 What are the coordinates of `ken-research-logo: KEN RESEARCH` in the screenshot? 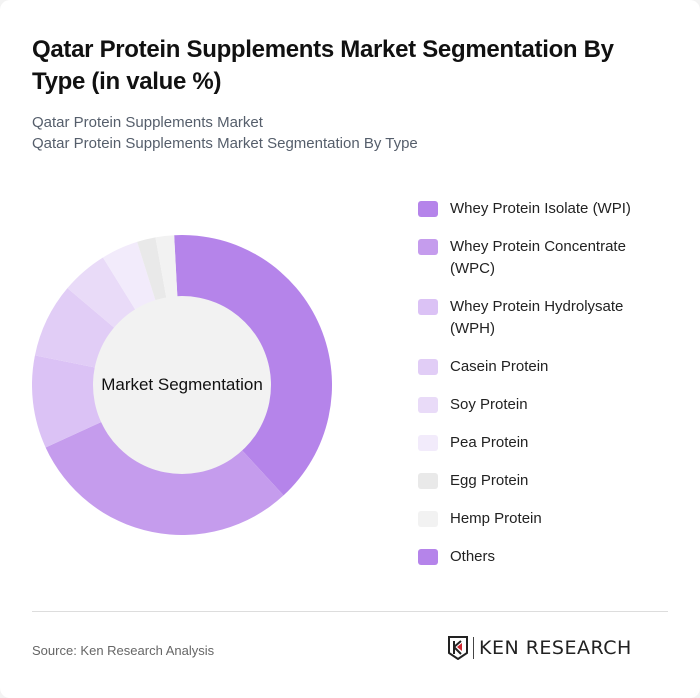 It's located at (540, 648).